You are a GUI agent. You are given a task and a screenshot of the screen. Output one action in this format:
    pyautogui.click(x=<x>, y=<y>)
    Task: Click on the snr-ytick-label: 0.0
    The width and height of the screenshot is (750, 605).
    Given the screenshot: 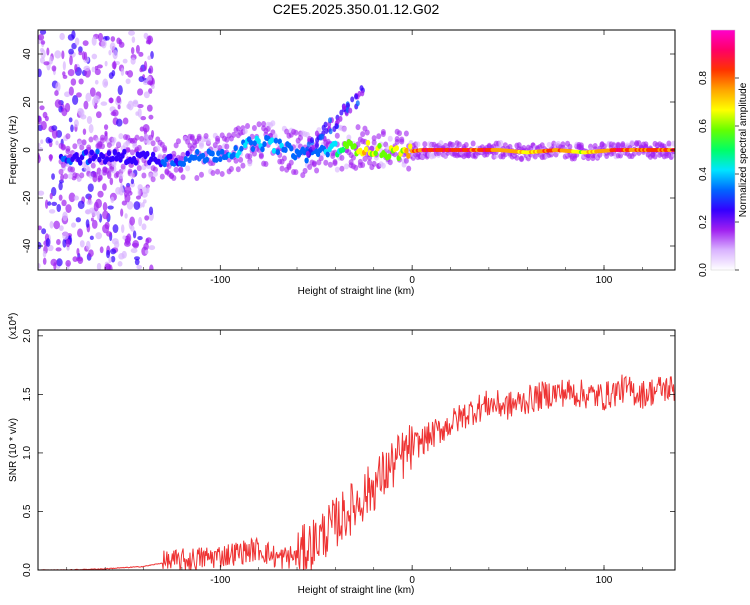 What is the action you would take?
    pyautogui.click(x=27, y=570)
    